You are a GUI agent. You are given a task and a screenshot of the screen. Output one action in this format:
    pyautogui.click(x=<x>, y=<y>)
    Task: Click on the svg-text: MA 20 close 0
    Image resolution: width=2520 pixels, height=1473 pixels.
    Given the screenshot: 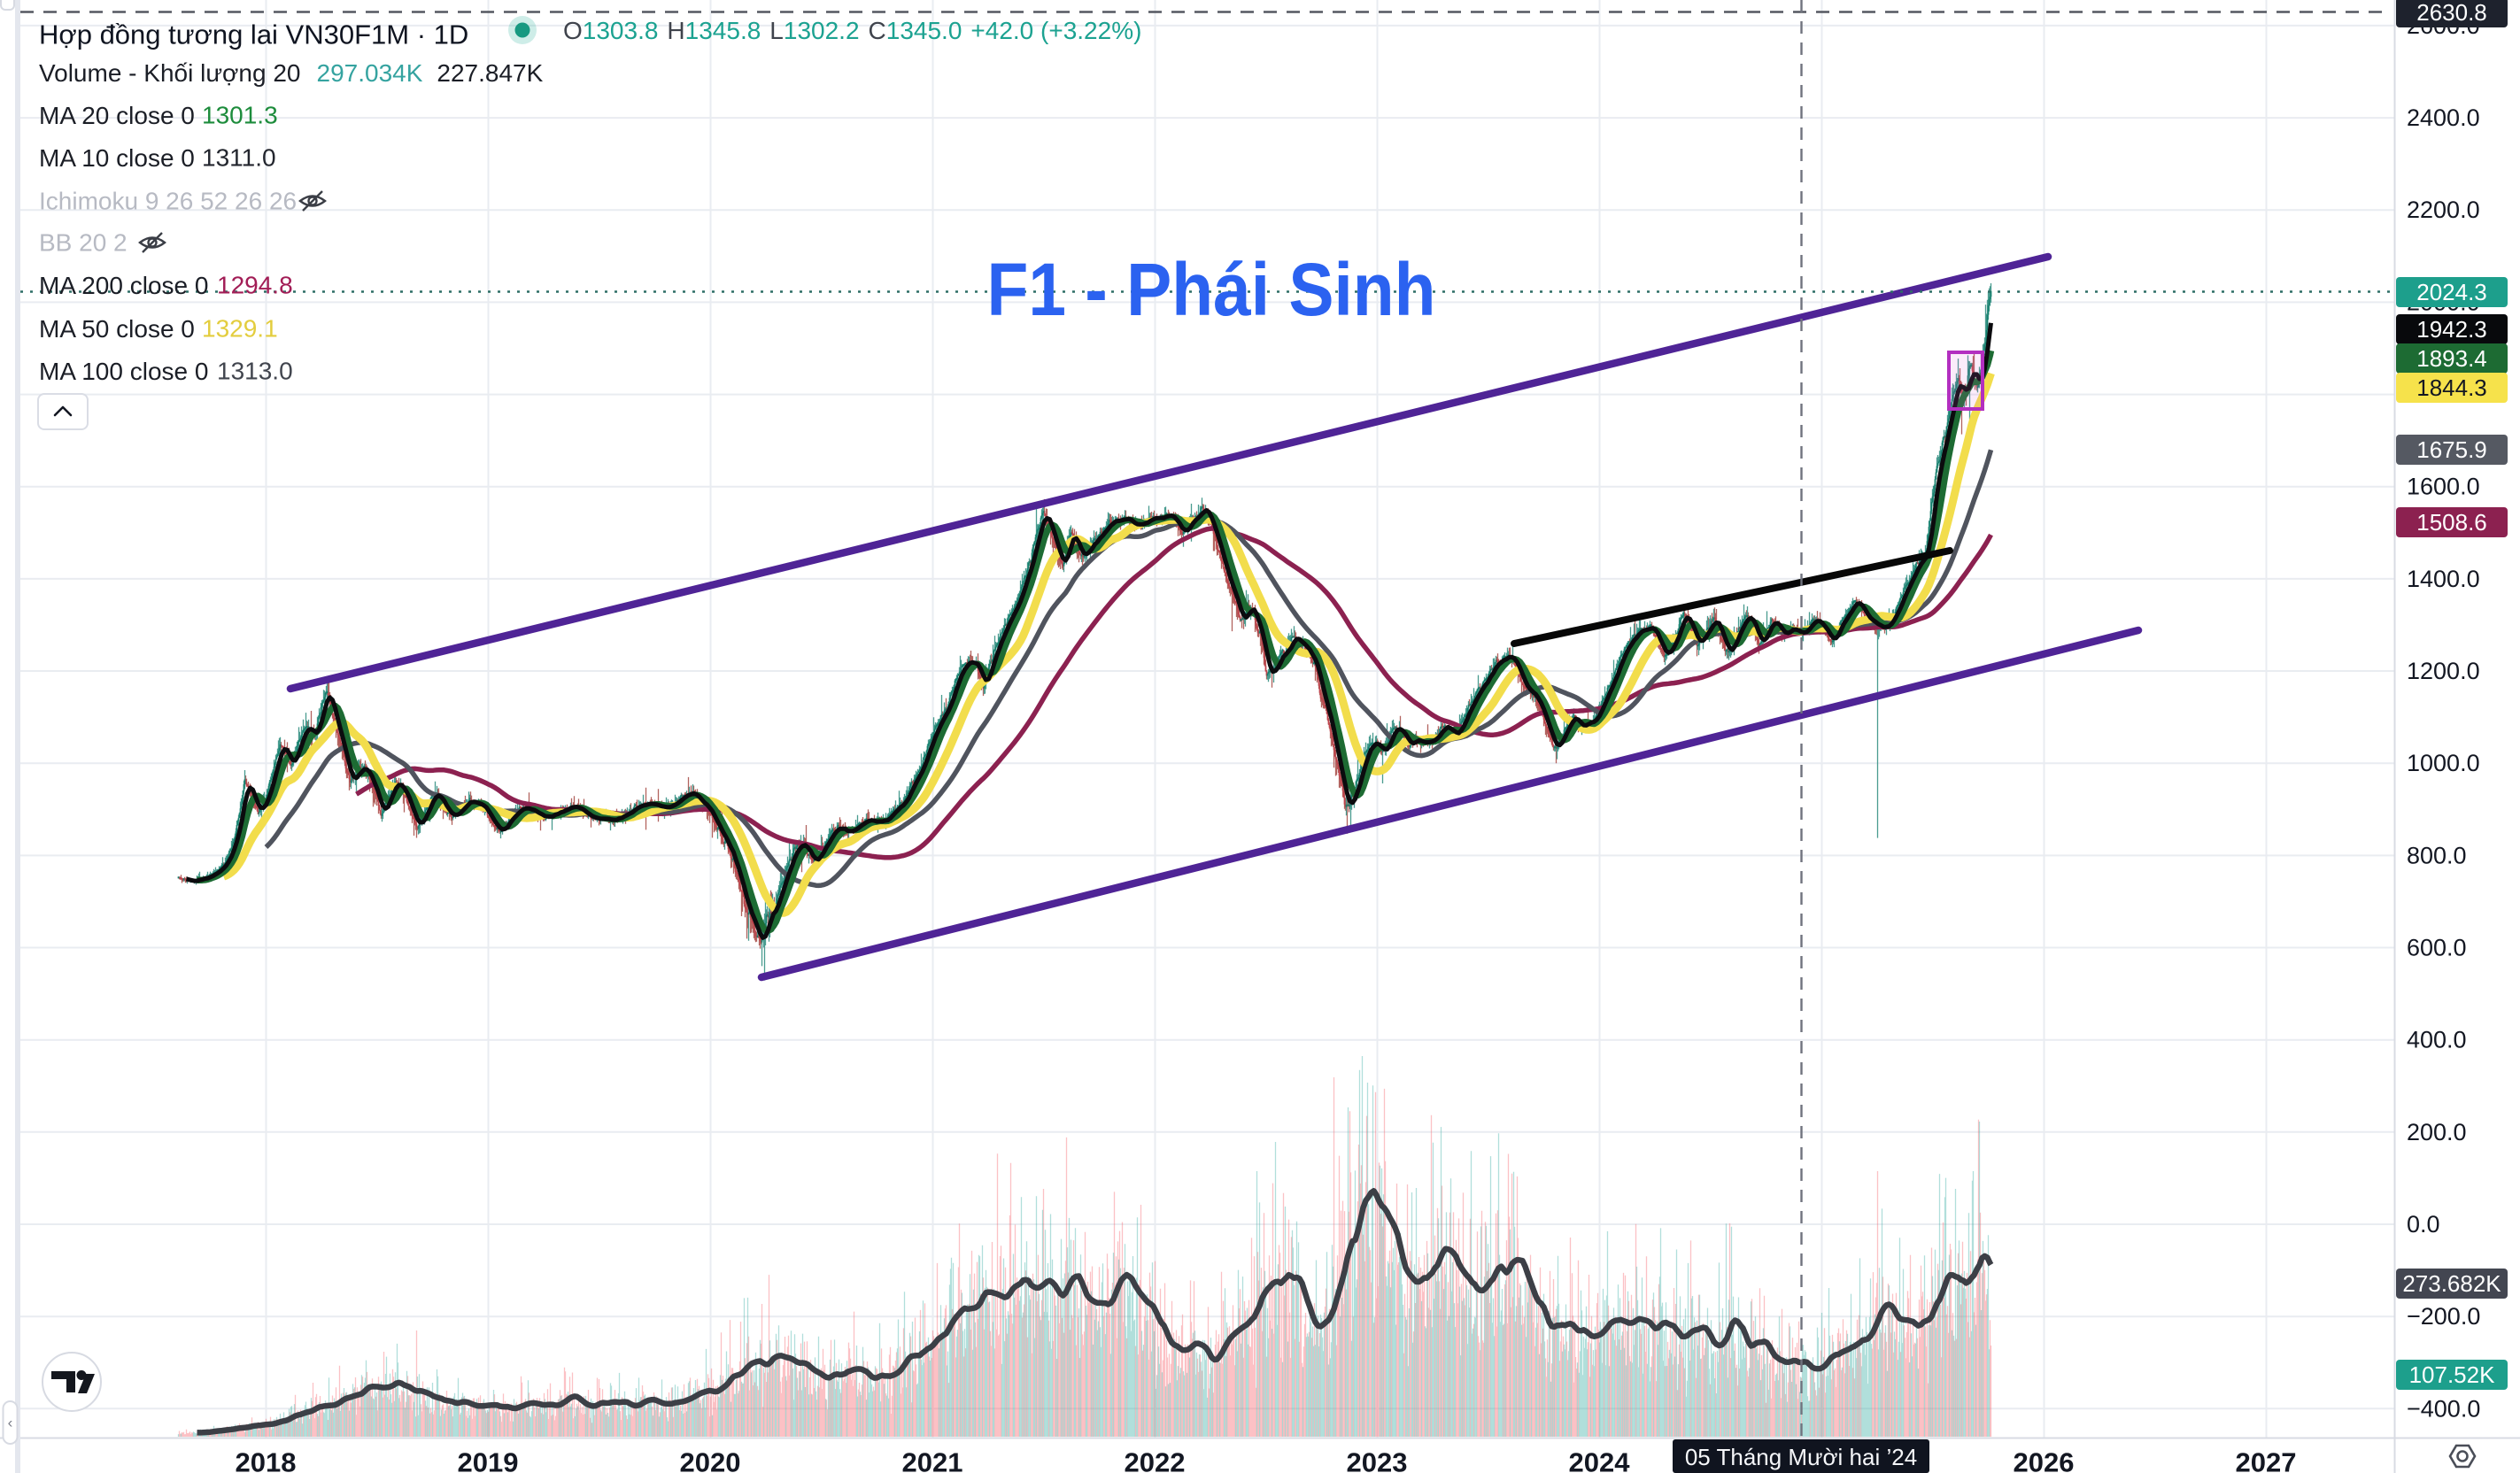 What is the action you would take?
    pyautogui.click(x=117, y=115)
    